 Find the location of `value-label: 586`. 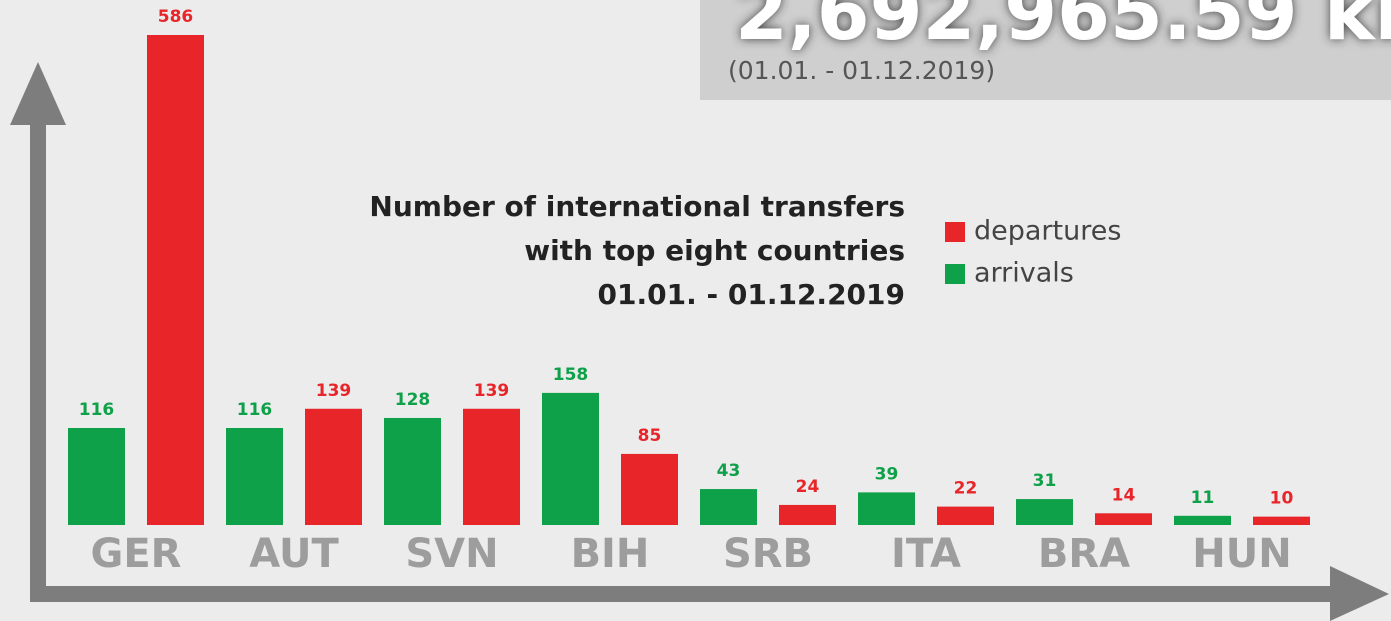

value-label: 586 is located at coordinates (176, 17).